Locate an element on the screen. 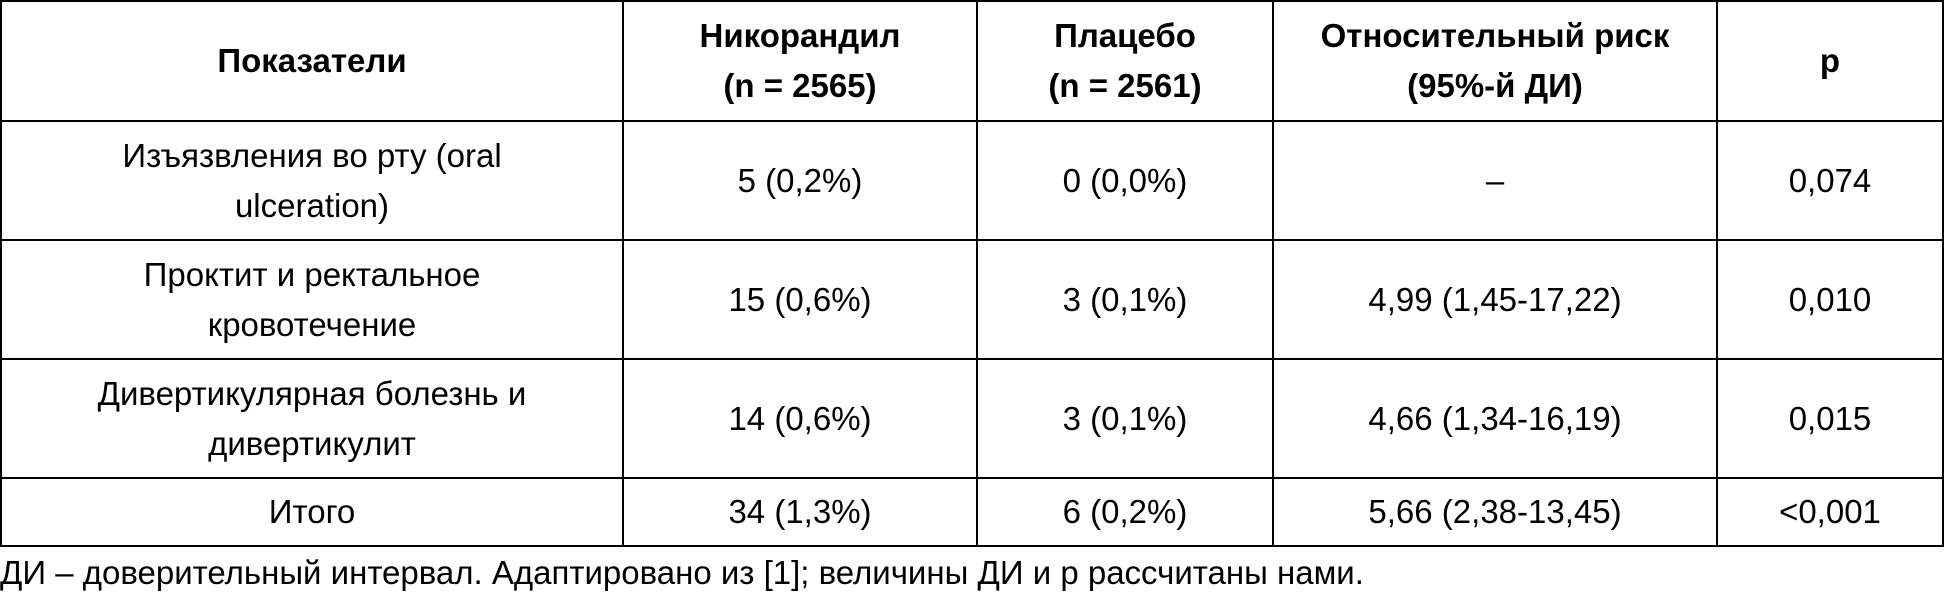 This screenshot has height=601, width=1944. table-cell: 5,66 (2,38-13,45) is located at coordinates (1495, 512).